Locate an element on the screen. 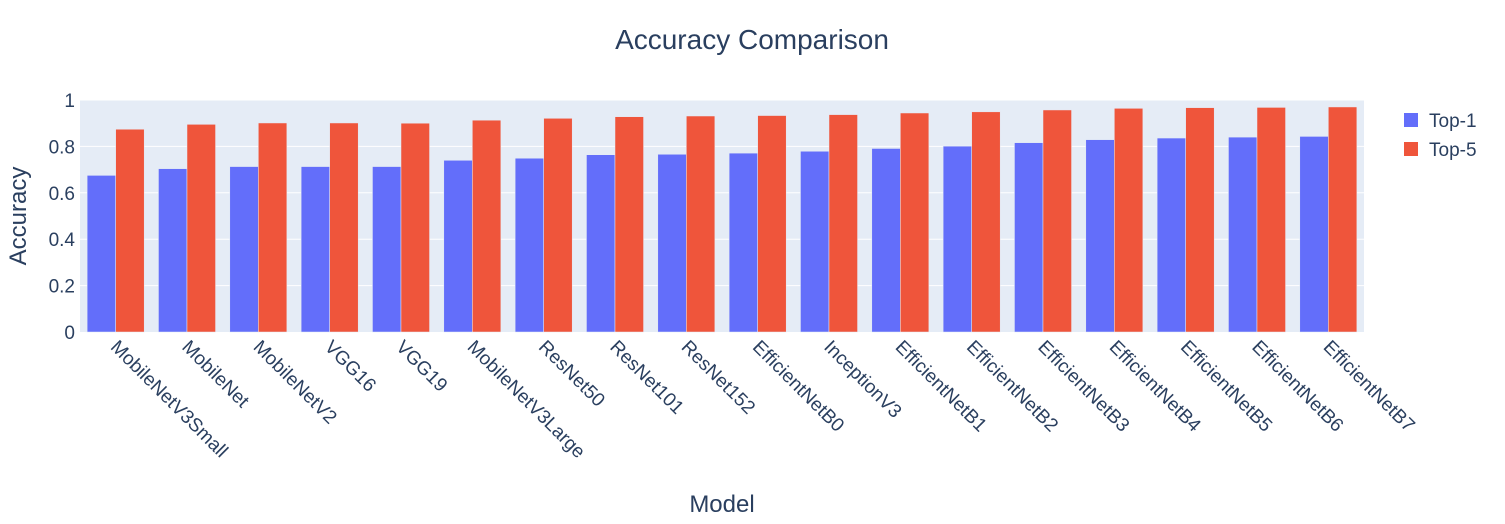 This screenshot has width=1505, height=524. legend-label: Top-5 is located at coordinates (1453, 150).